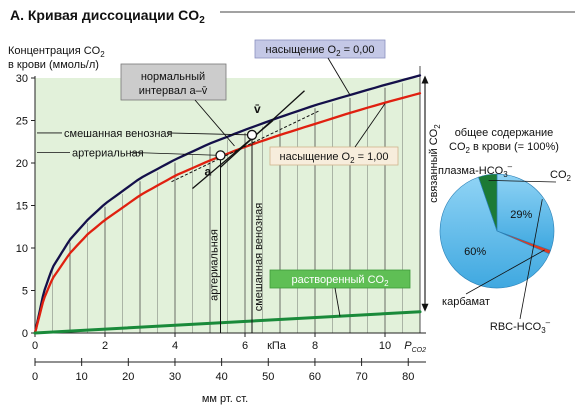  I want to click on y-tick-label: 15, so click(22, 207).